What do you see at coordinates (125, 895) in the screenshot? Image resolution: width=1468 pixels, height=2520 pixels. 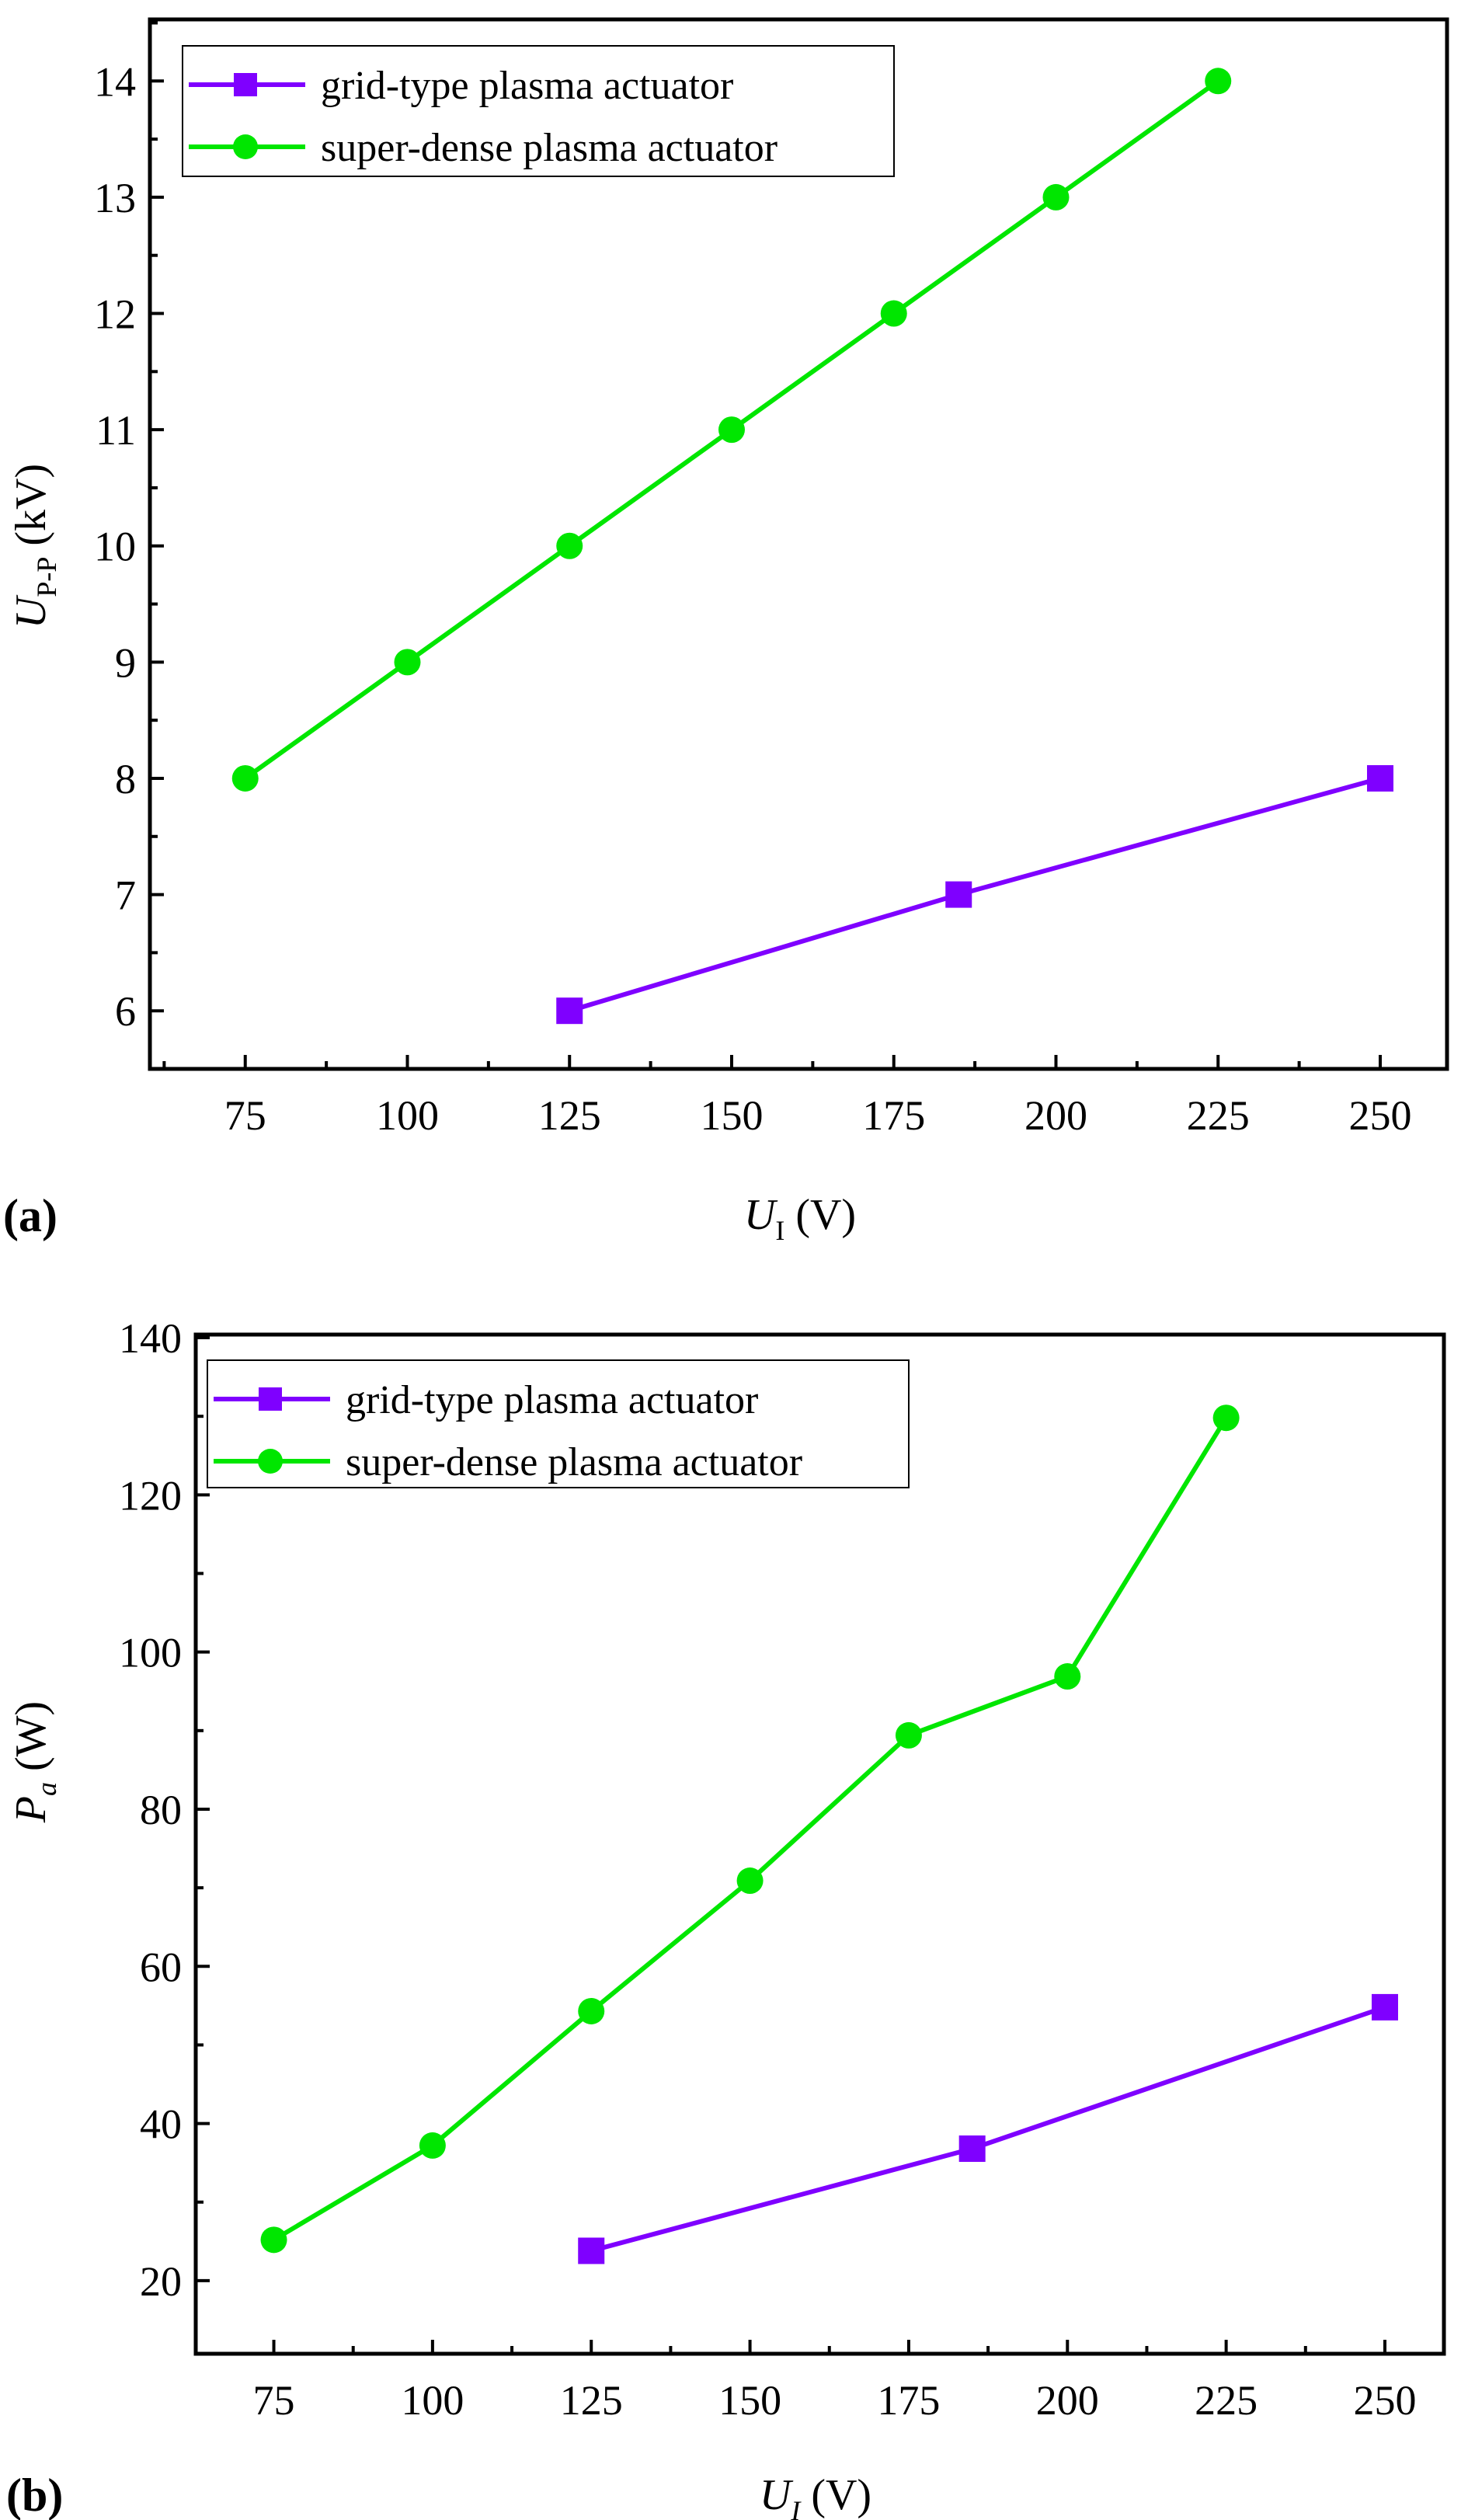 I see `y-tick-label: 7` at bounding box center [125, 895].